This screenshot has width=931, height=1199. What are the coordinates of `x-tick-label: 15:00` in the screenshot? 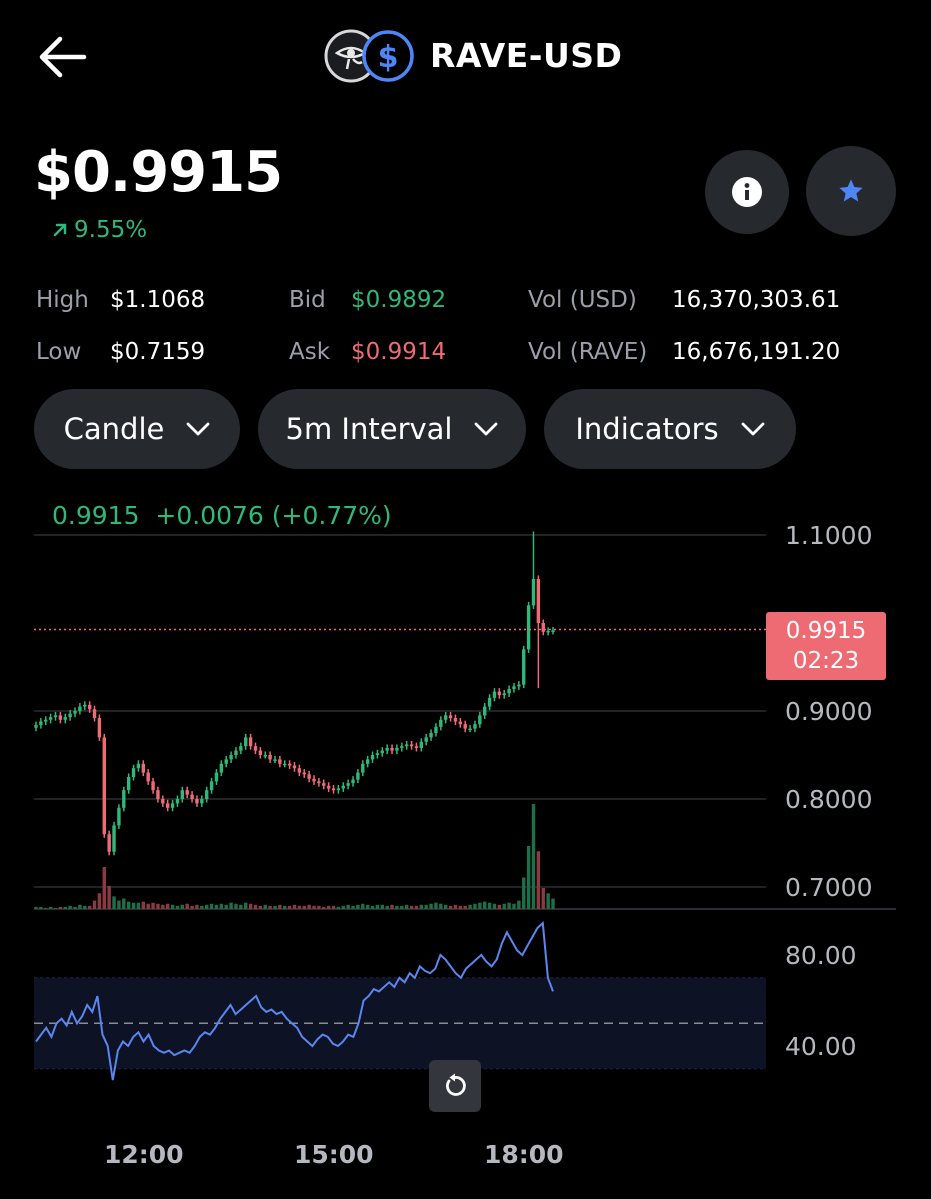 It's located at (334, 1154).